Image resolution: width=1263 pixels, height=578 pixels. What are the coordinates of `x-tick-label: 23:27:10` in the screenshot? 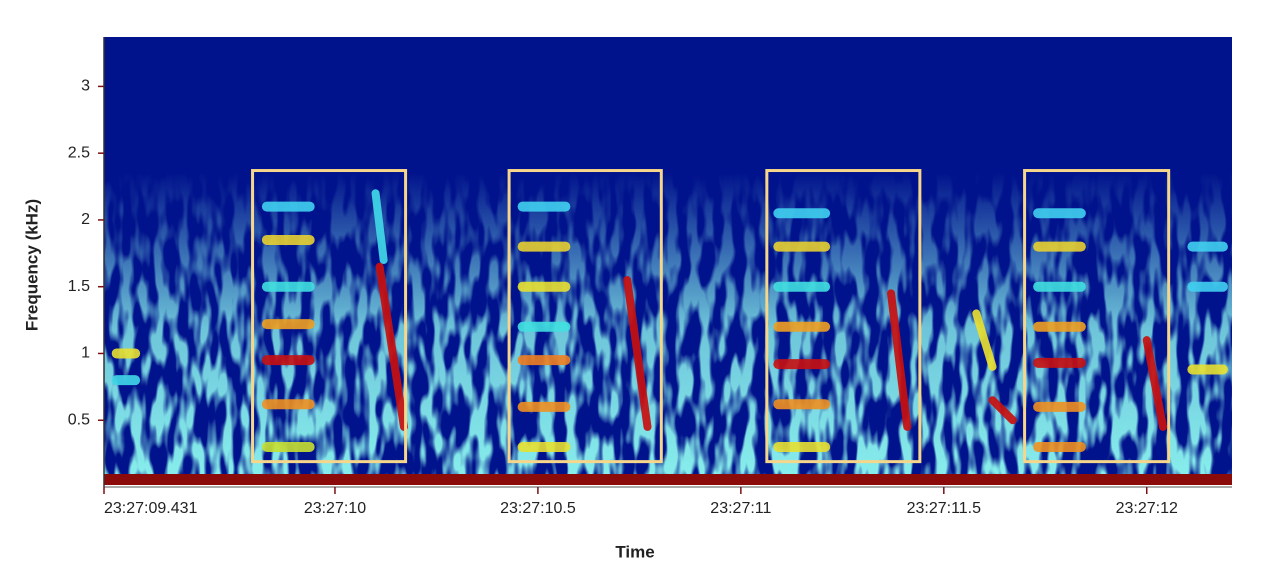 It's located at (335, 508).